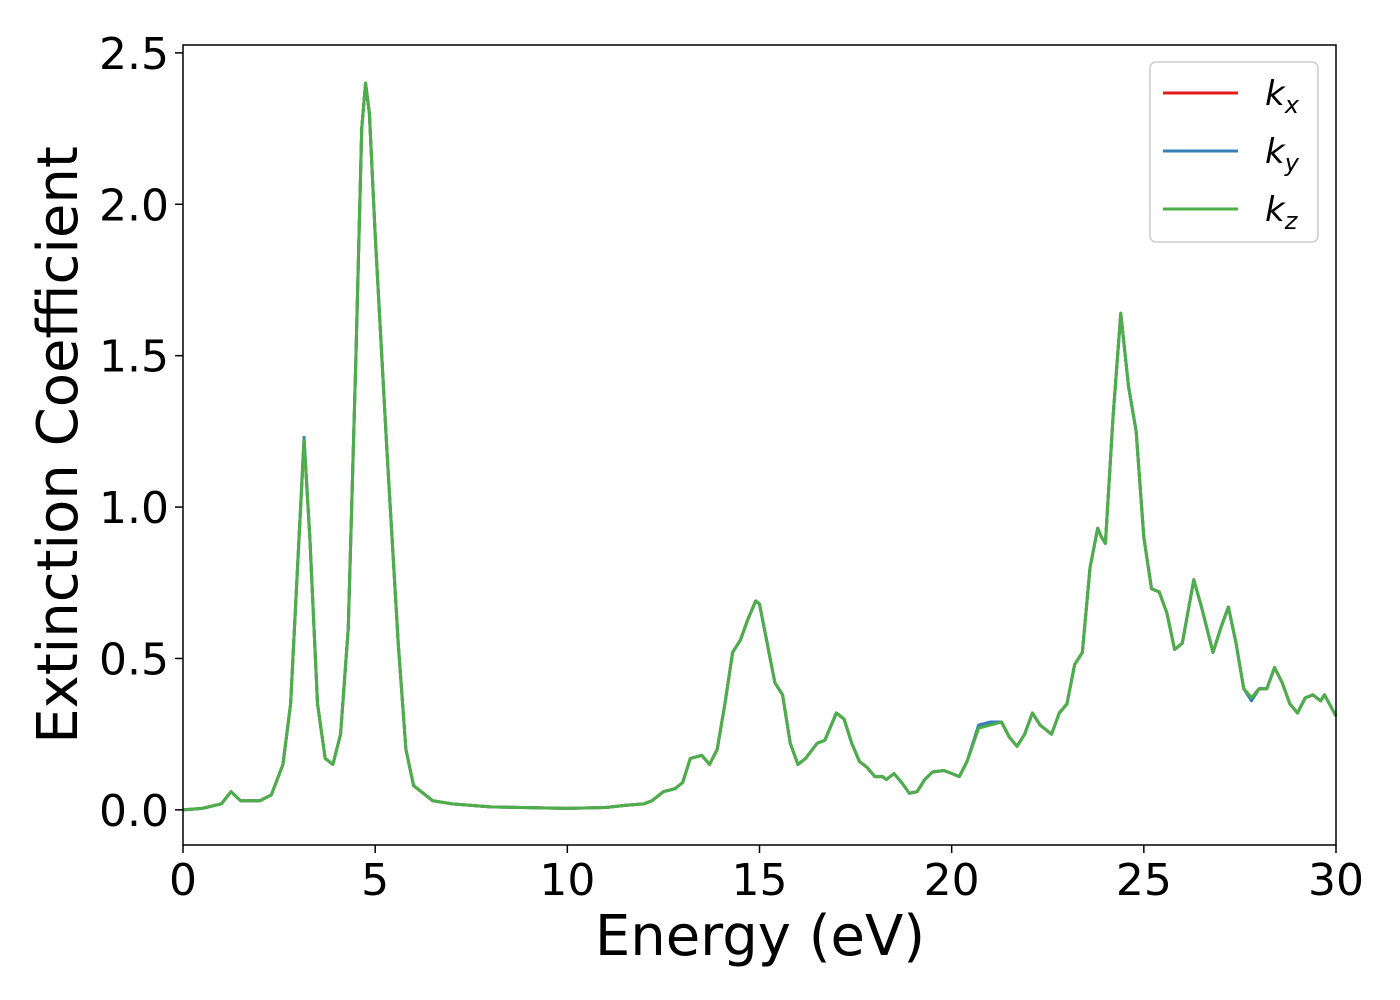 The width and height of the screenshot is (1400, 1000). What do you see at coordinates (1282, 96) in the screenshot?
I see `legend-label: kx` at bounding box center [1282, 96].